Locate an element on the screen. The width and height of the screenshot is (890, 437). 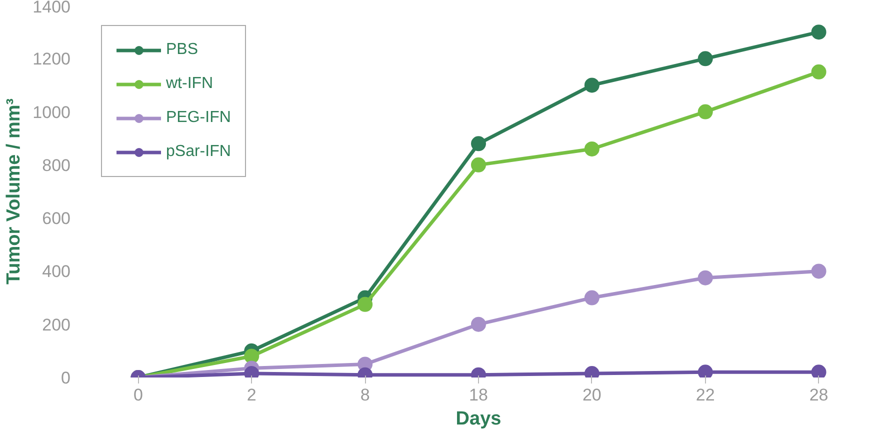
y-axis-title: Tumor Volume / mm³ is located at coordinates (14, 191).